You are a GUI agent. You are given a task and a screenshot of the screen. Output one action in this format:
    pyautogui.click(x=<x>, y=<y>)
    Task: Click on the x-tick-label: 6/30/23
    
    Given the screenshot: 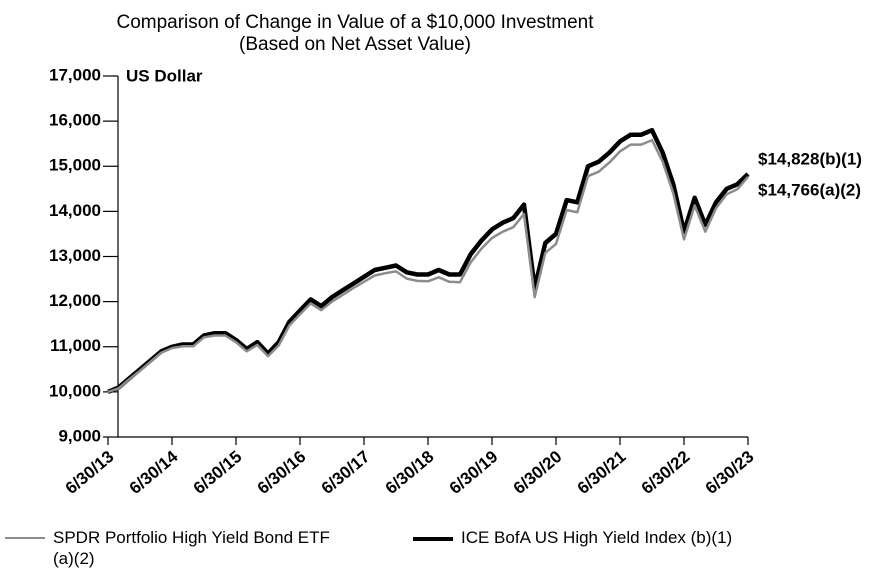 What is the action you would take?
    pyautogui.click(x=730, y=472)
    